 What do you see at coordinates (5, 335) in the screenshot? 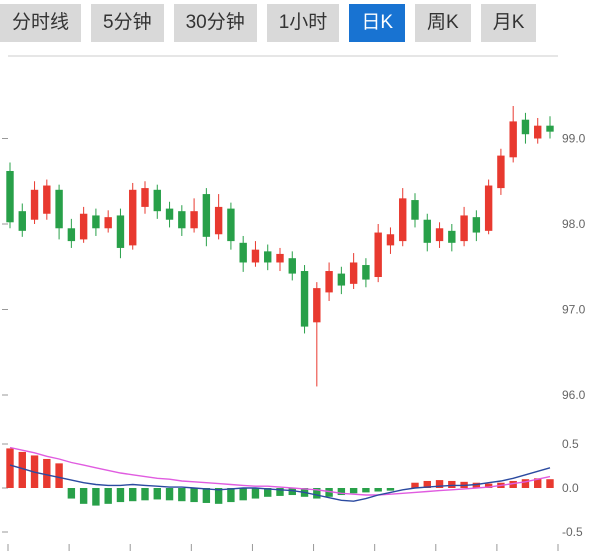
I see `left-axis-ticks` at bounding box center [5, 335].